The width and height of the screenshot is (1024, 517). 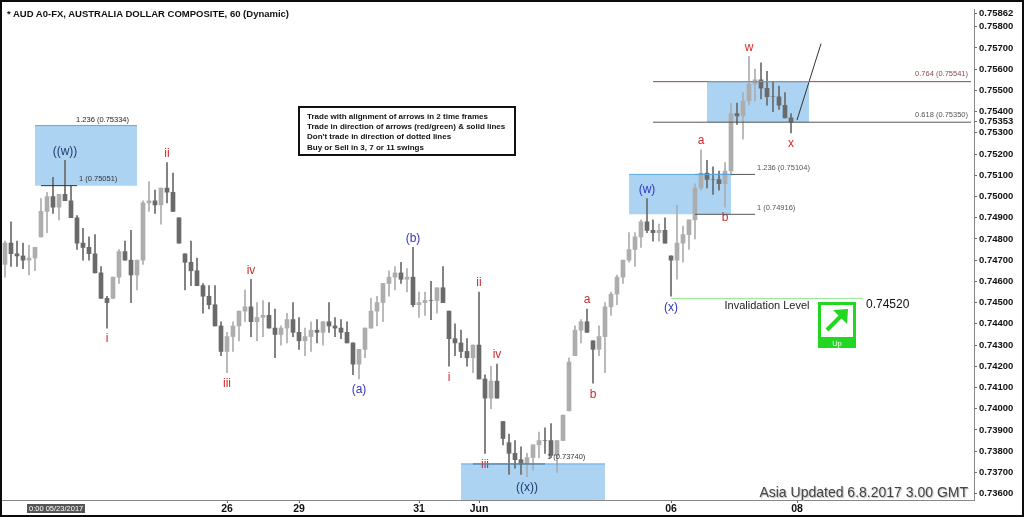 I want to click on annotation: Don't trade in direction of dotted lines, so click(x=380, y=137).